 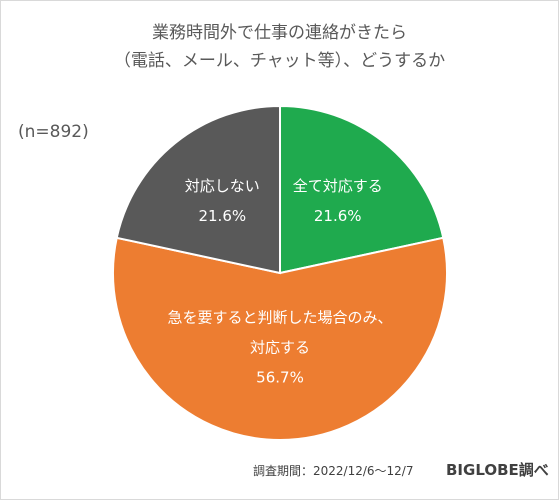 What do you see at coordinates (280, 378) in the screenshot?
I see `pie-value-urgent-only: 56.7%` at bounding box center [280, 378].